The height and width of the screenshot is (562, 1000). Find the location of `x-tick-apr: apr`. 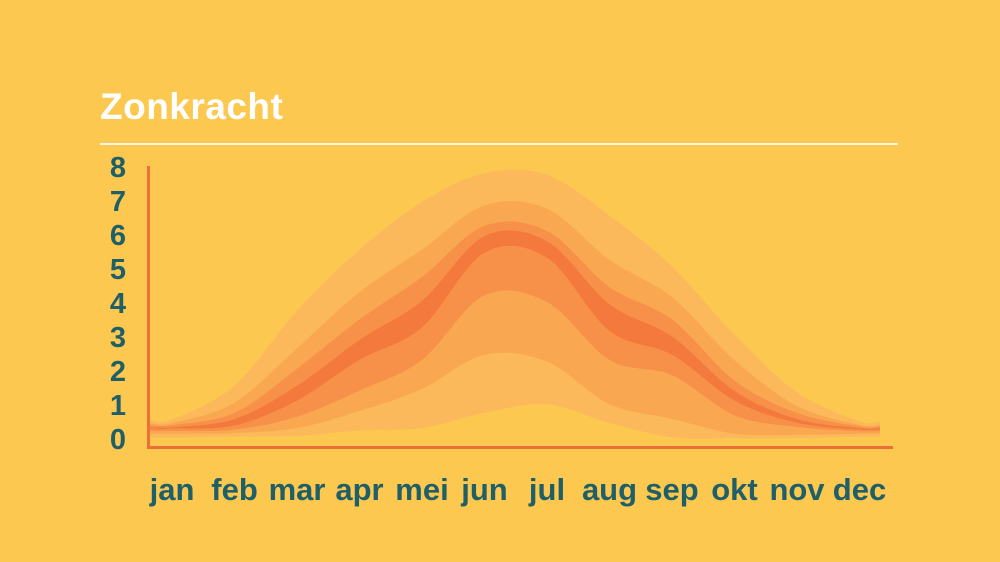

x-tick-apr: apr is located at coordinates (359, 489).